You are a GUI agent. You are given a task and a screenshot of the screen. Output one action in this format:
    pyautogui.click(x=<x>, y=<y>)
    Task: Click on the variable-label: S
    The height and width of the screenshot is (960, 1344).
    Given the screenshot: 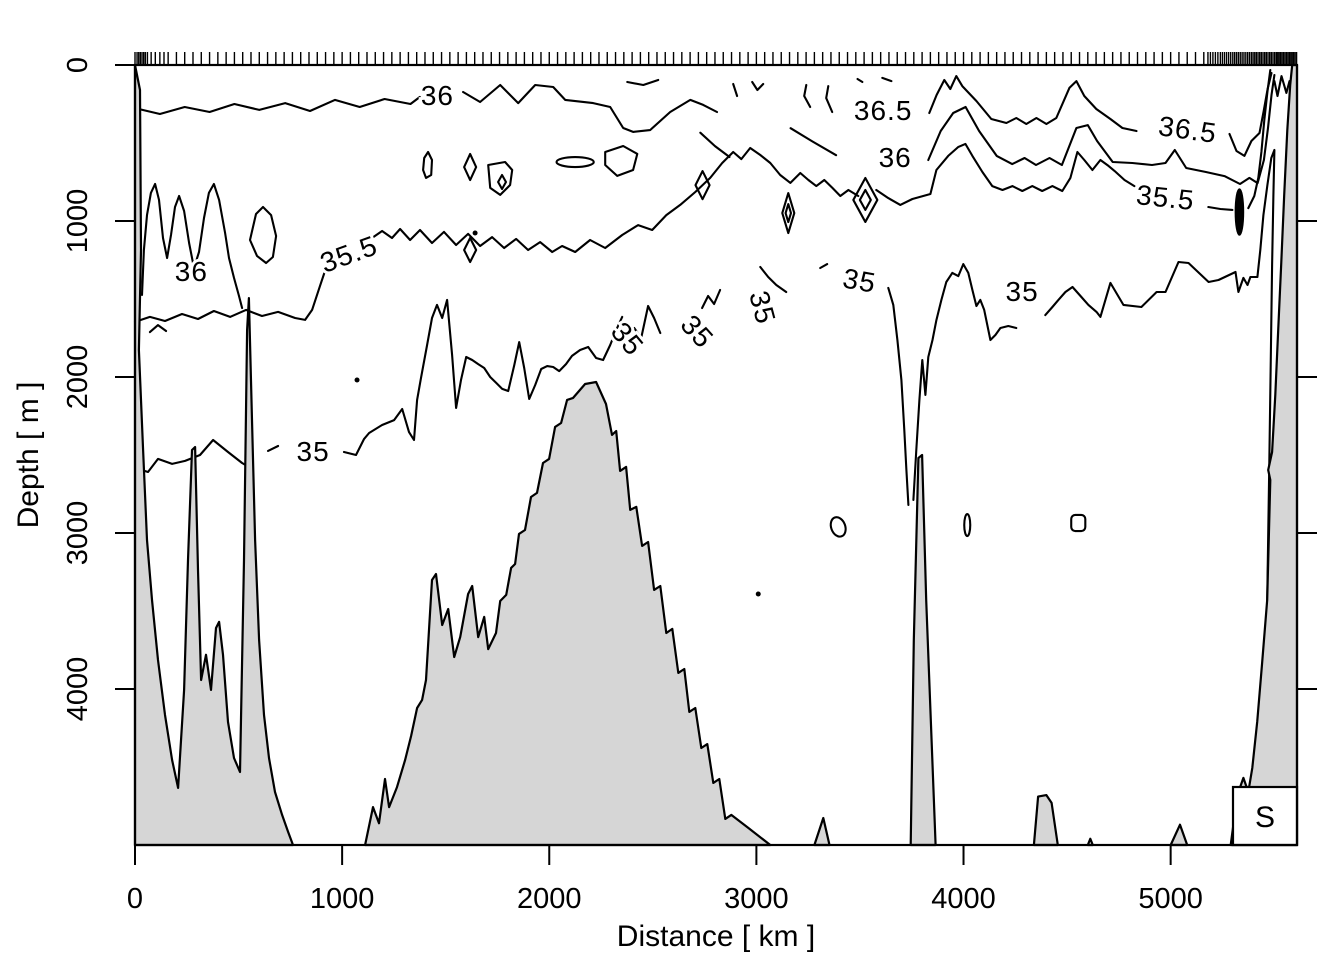 What is the action you would take?
    pyautogui.click(x=1265, y=817)
    